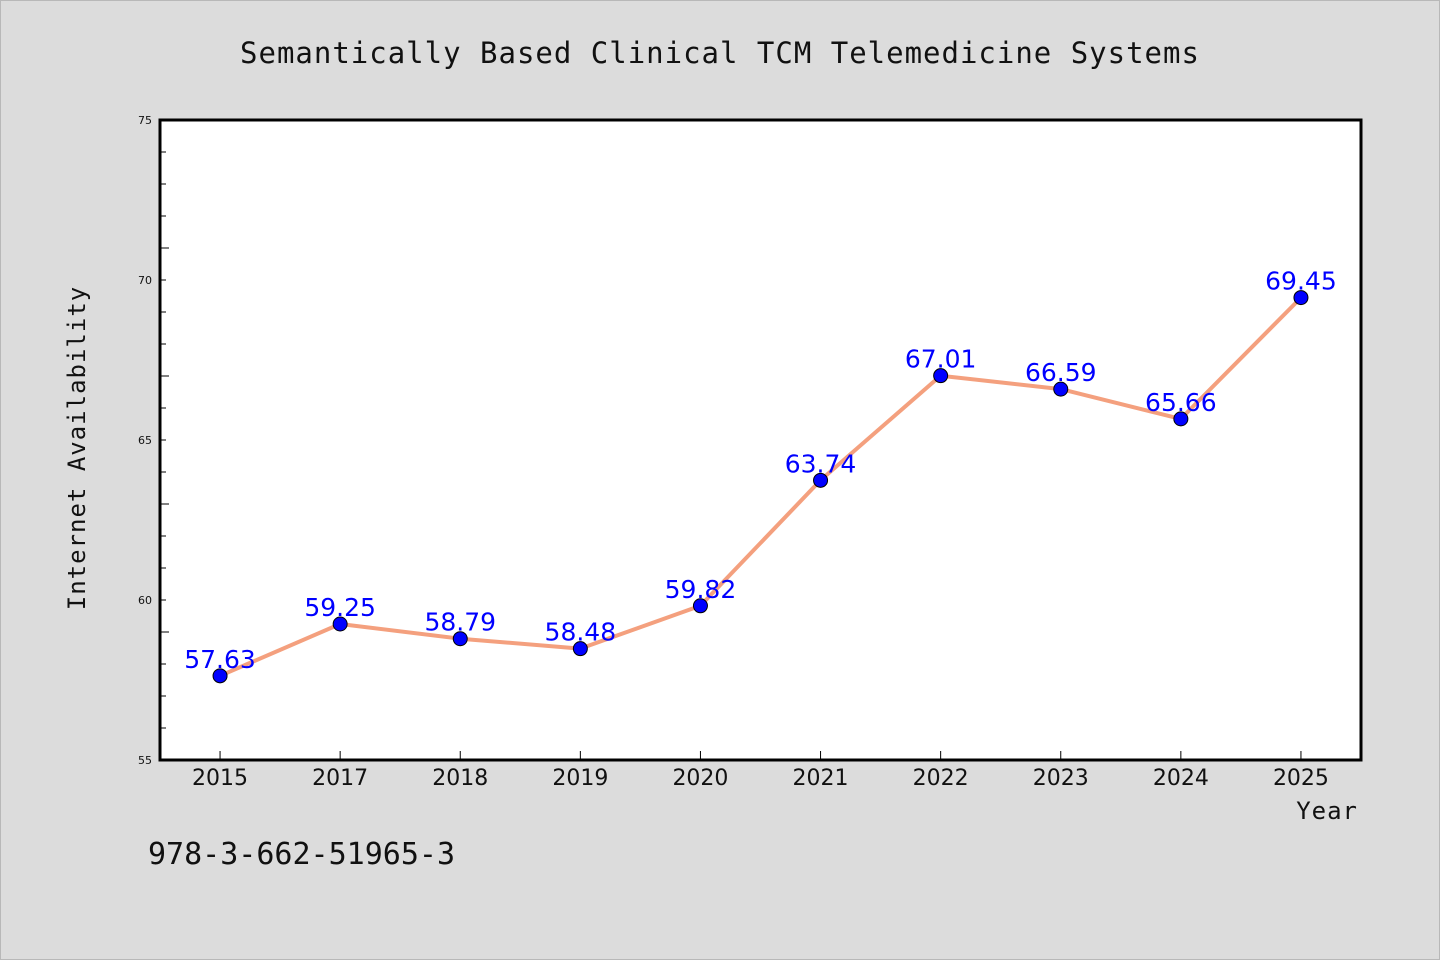  Describe the element at coordinates (1061, 372) in the screenshot. I see `data-label: 66.59` at that location.